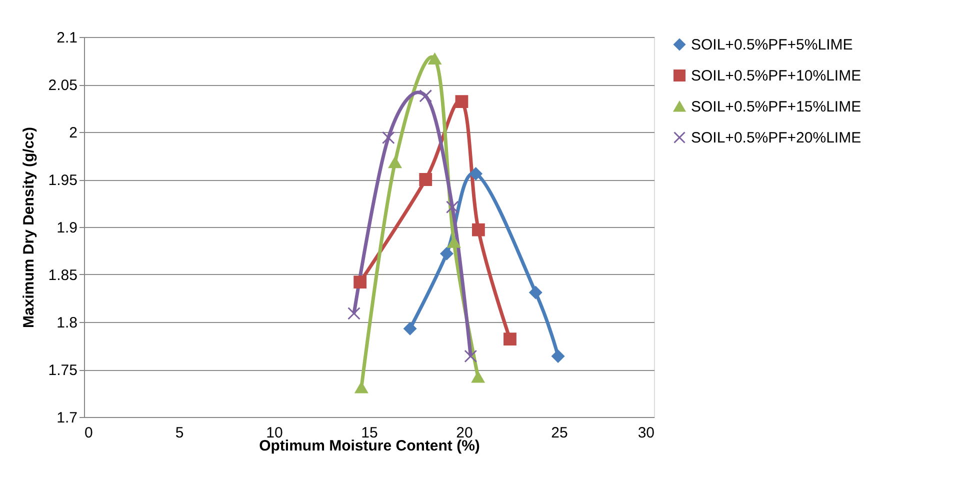 The image size is (971, 479). Describe the element at coordinates (559, 433) in the screenshot. I see `x-tick-label: 25` at that location.